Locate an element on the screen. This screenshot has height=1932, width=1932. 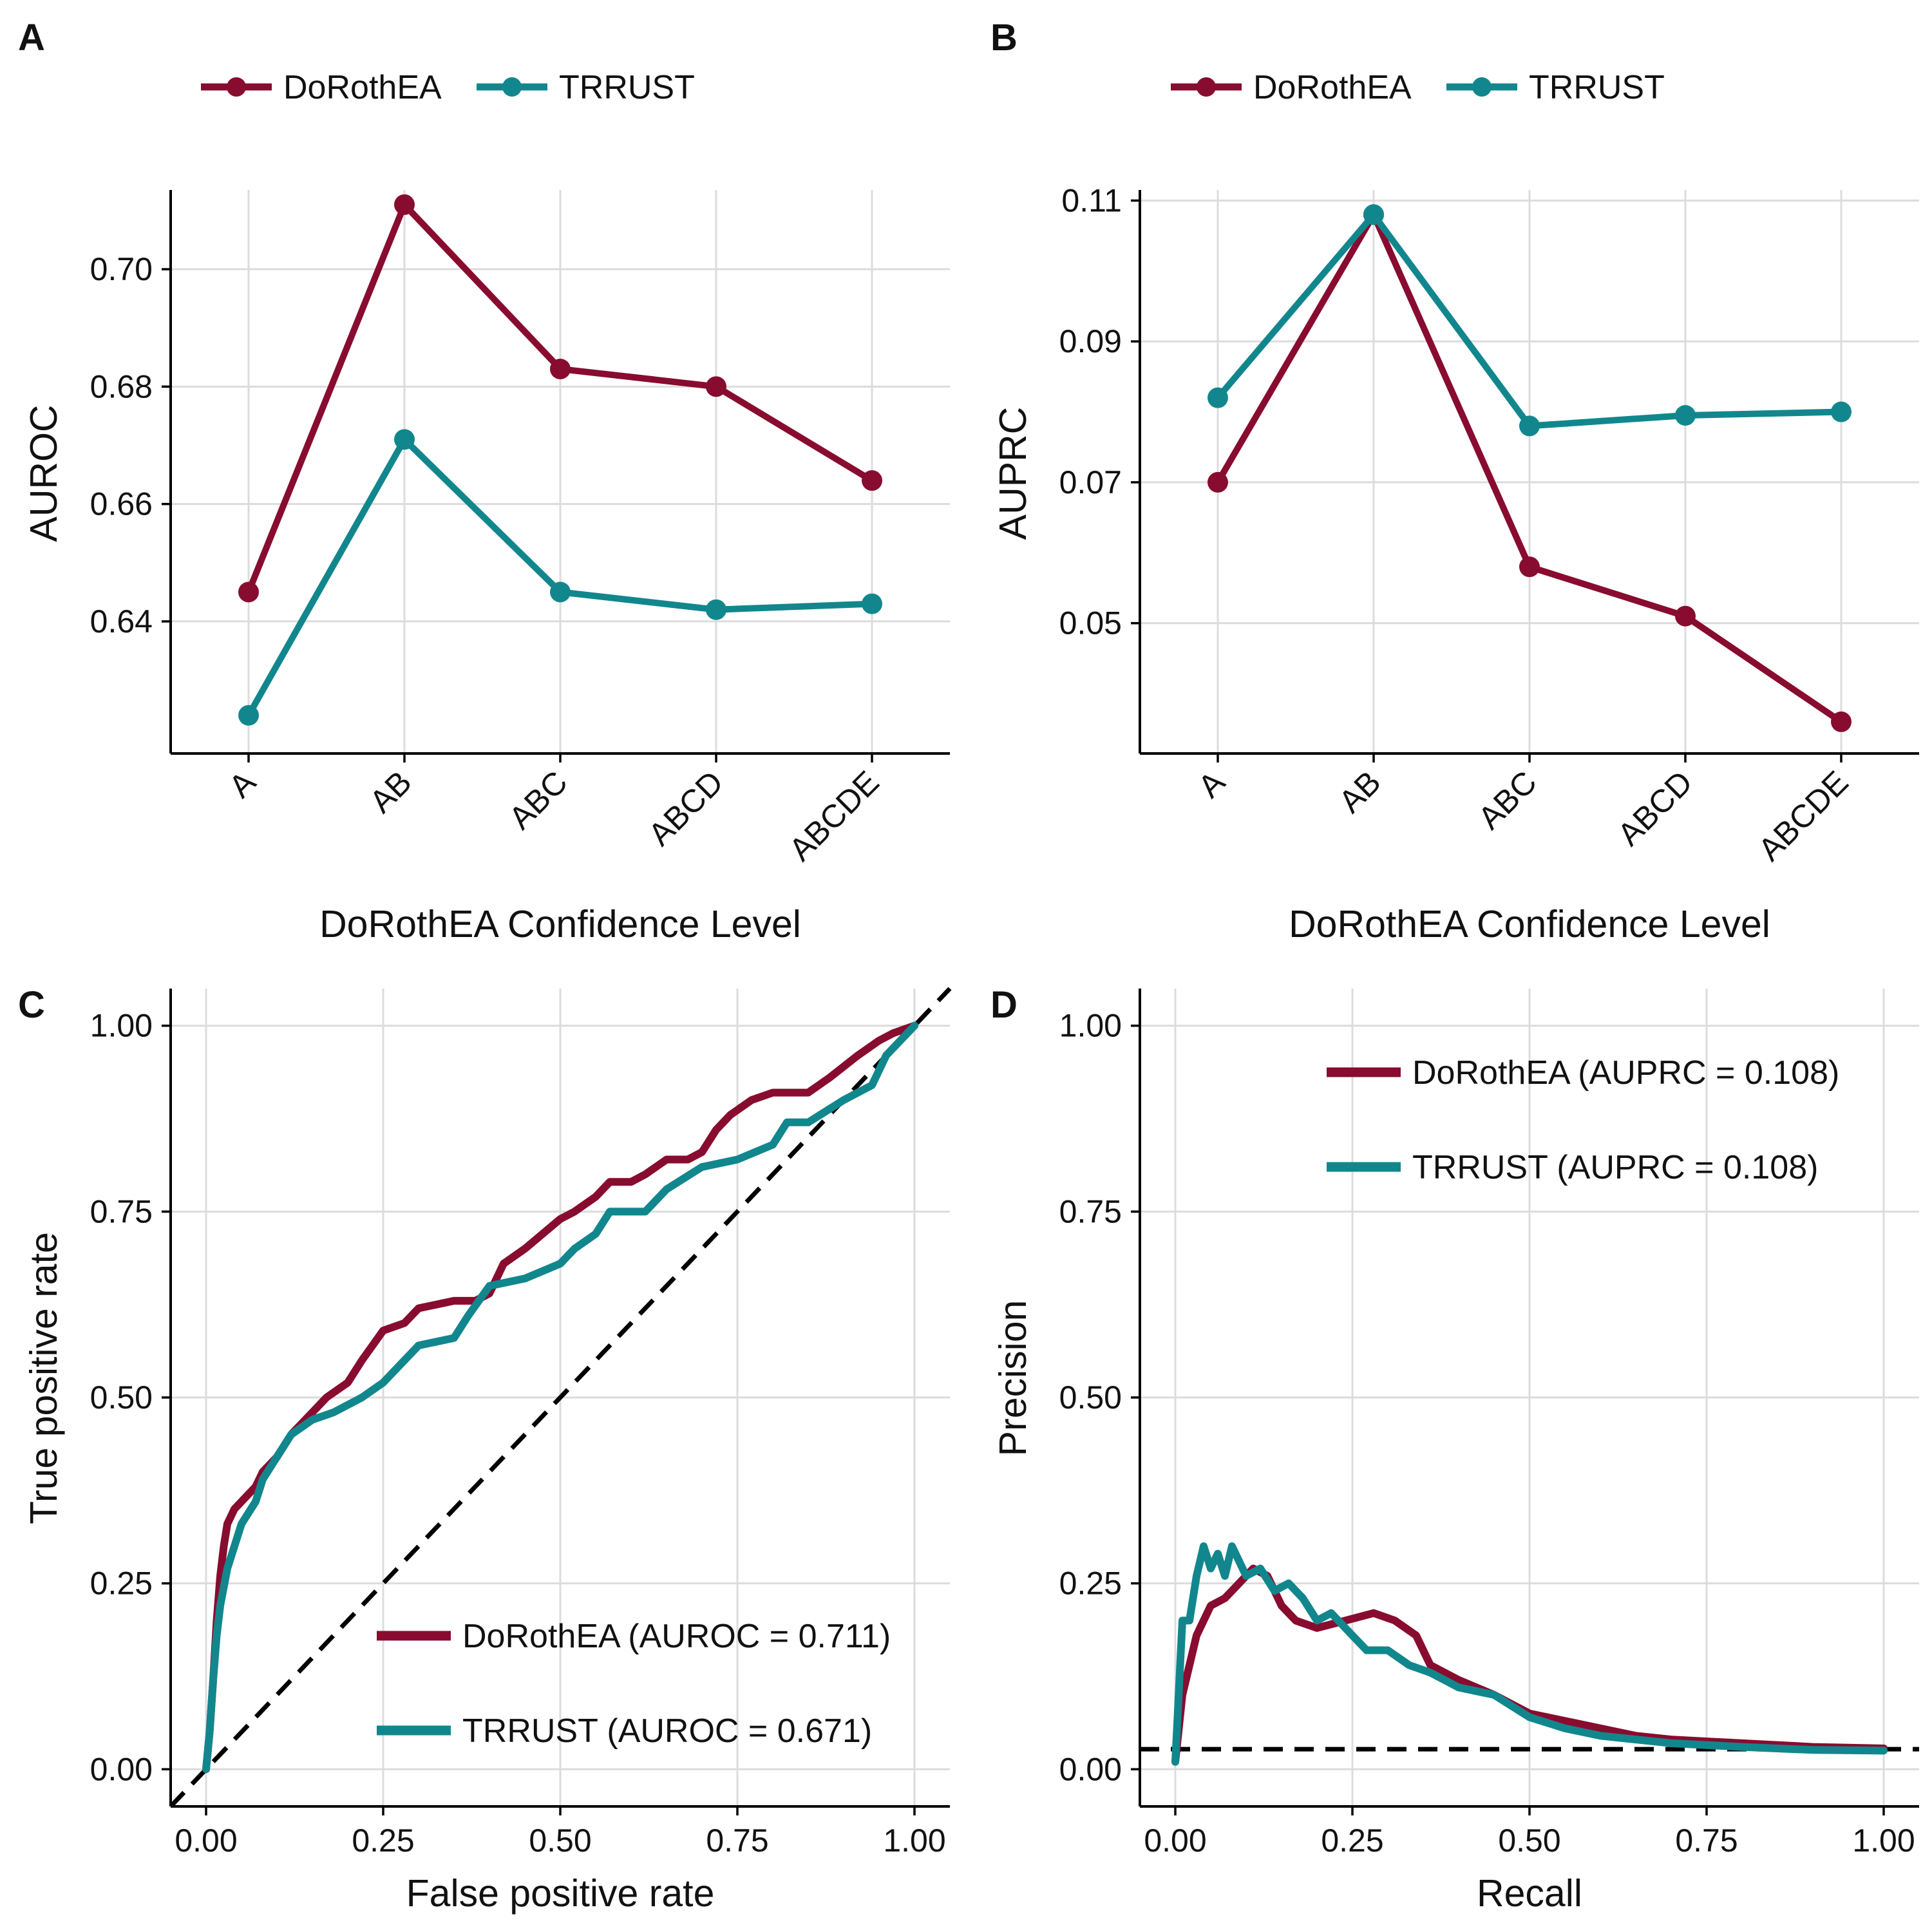
panel-a-xtick-abc: ABC is located at coordinates (538, 800).